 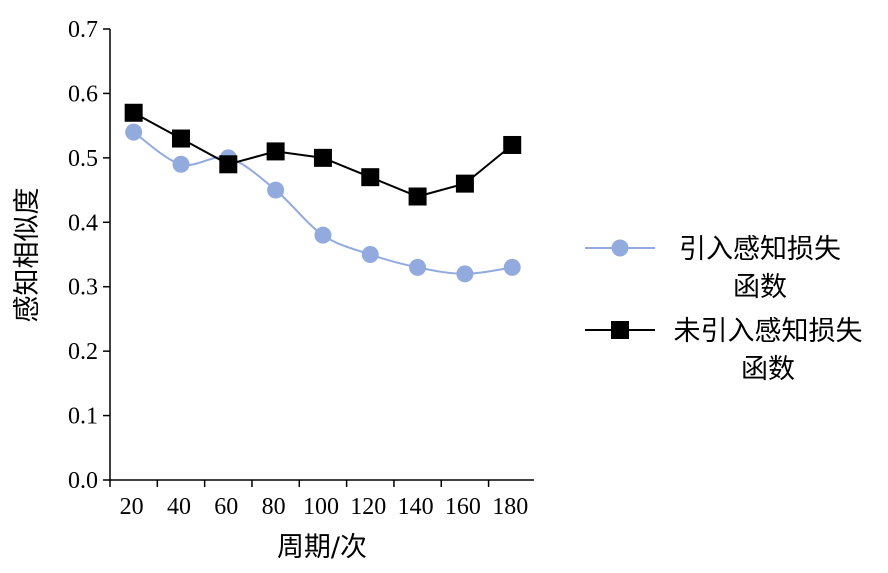 What do you see at coordinates (83, 30) in the screenshot?
I see `y-tick-label: 0.7` at bounding box center [83, 30].